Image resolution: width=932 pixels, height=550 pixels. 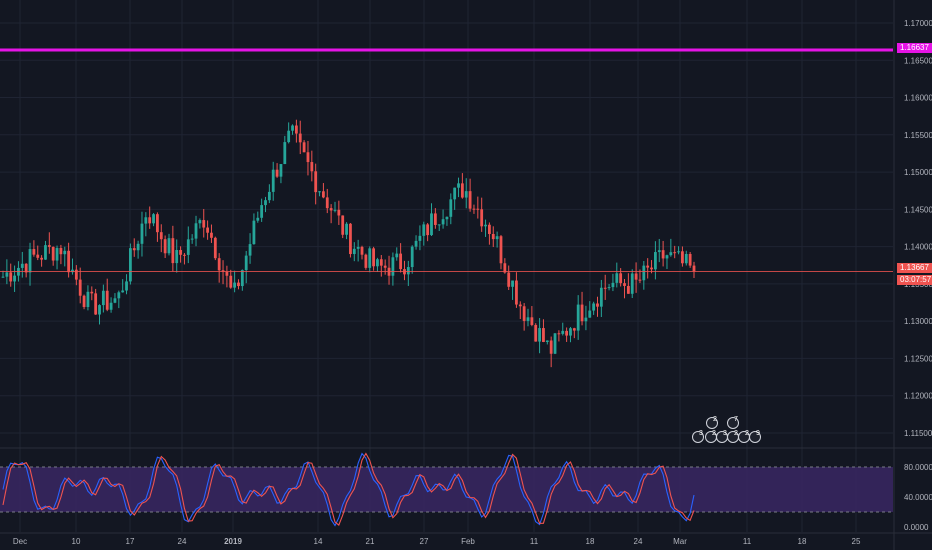 What do you see at coordinates (20, 541) in the screenshot?
I see `time-tick-label: Dec` at bounding box center [20, 541].